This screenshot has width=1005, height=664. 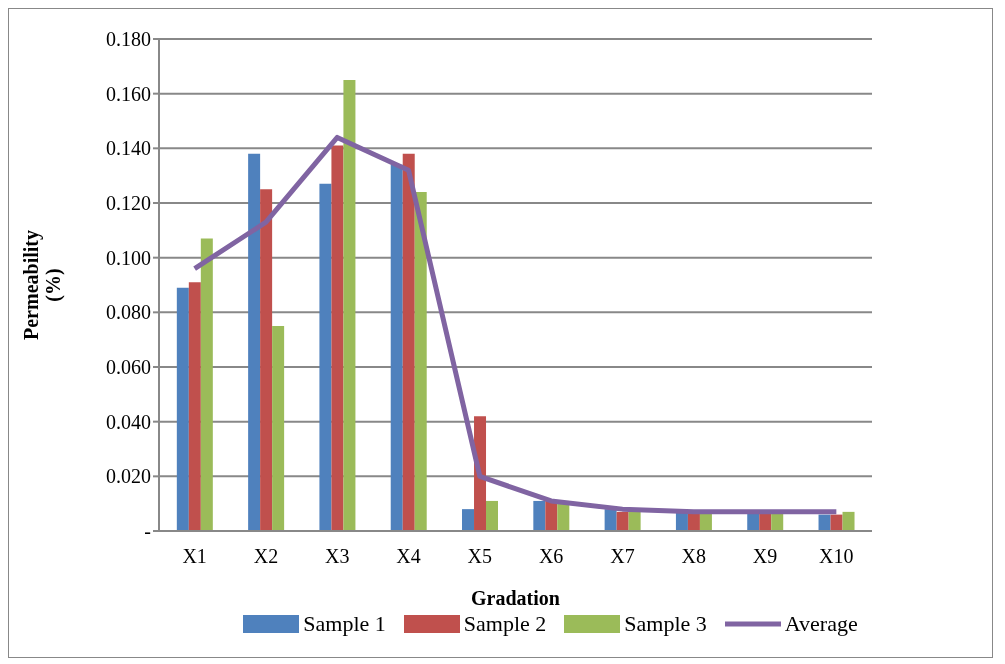 What do you see at coordinates (42, 285) in the screenshot?
I see `y-axis-title: Permeability (%)` at bounding box center [42, 285].